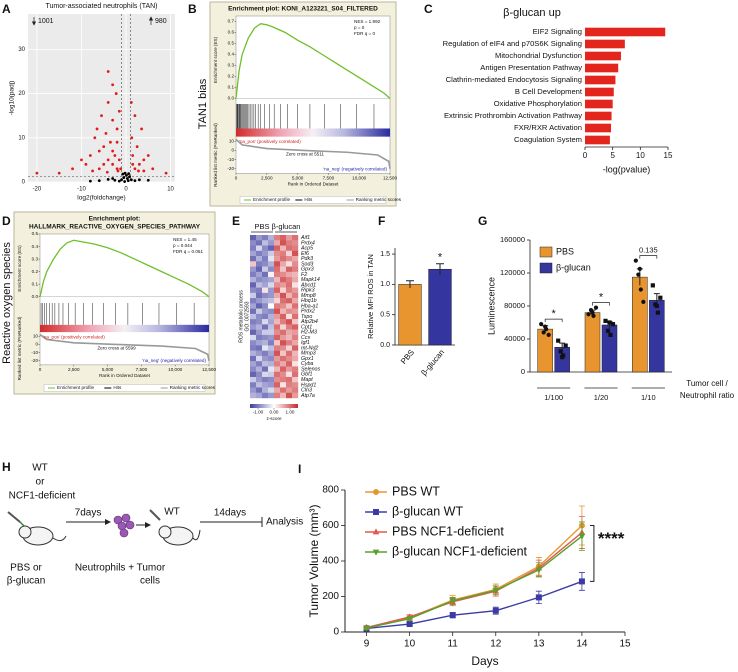 The image size is (738, 672). Describe the element at coordinates (627, 169) in the screenshot. I see `x-axis-label: -log(pvalue)` at that location.